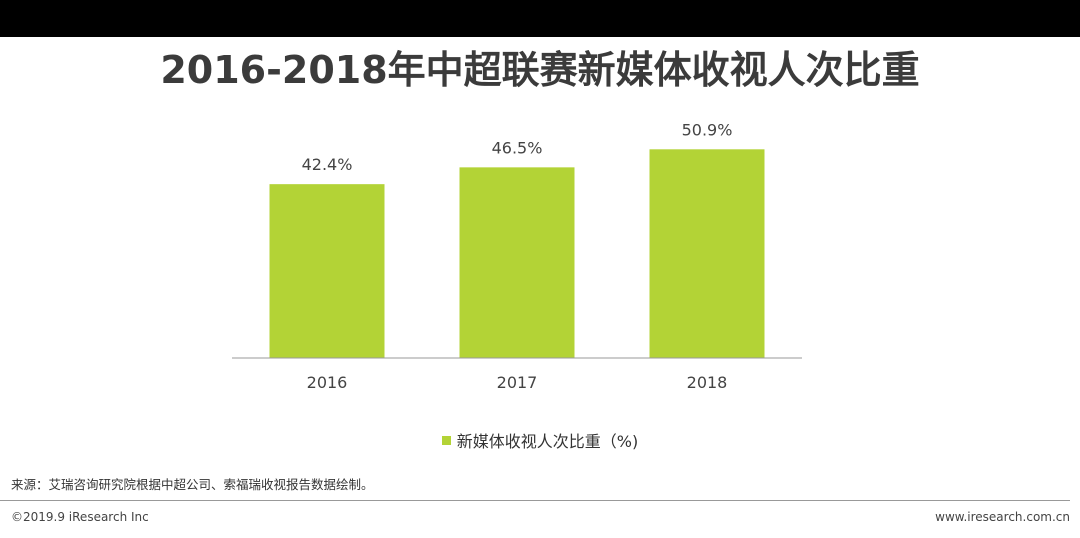 Image resolution: width=1080 pixels, height=538 pixels. What do you see at coordinates (192, 484) in the screenshot?
I see `source-note: 来源：艾瑞咨询研究院根据中超公司、索福瑞收视报告数据绘制。` at bounding box center [192, 484].